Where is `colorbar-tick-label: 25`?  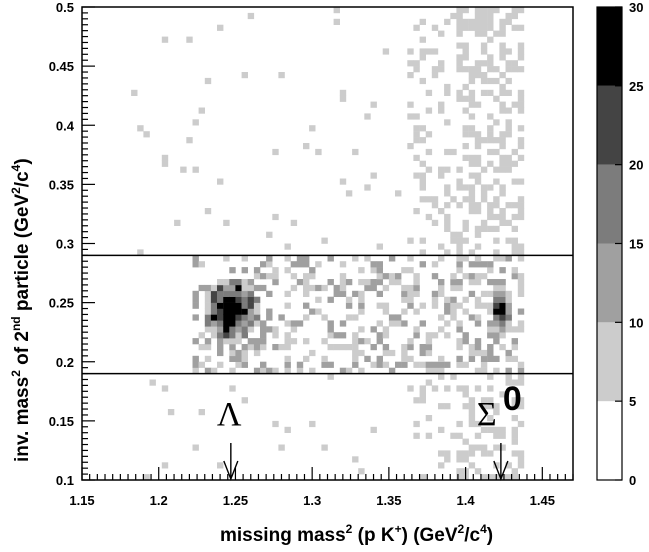 colorbar-tick-label: 25 is located at coordinates (636, 86).